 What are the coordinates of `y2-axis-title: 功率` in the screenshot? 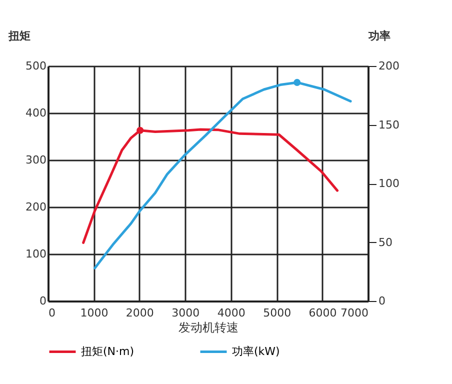 It's located at (379, 36).